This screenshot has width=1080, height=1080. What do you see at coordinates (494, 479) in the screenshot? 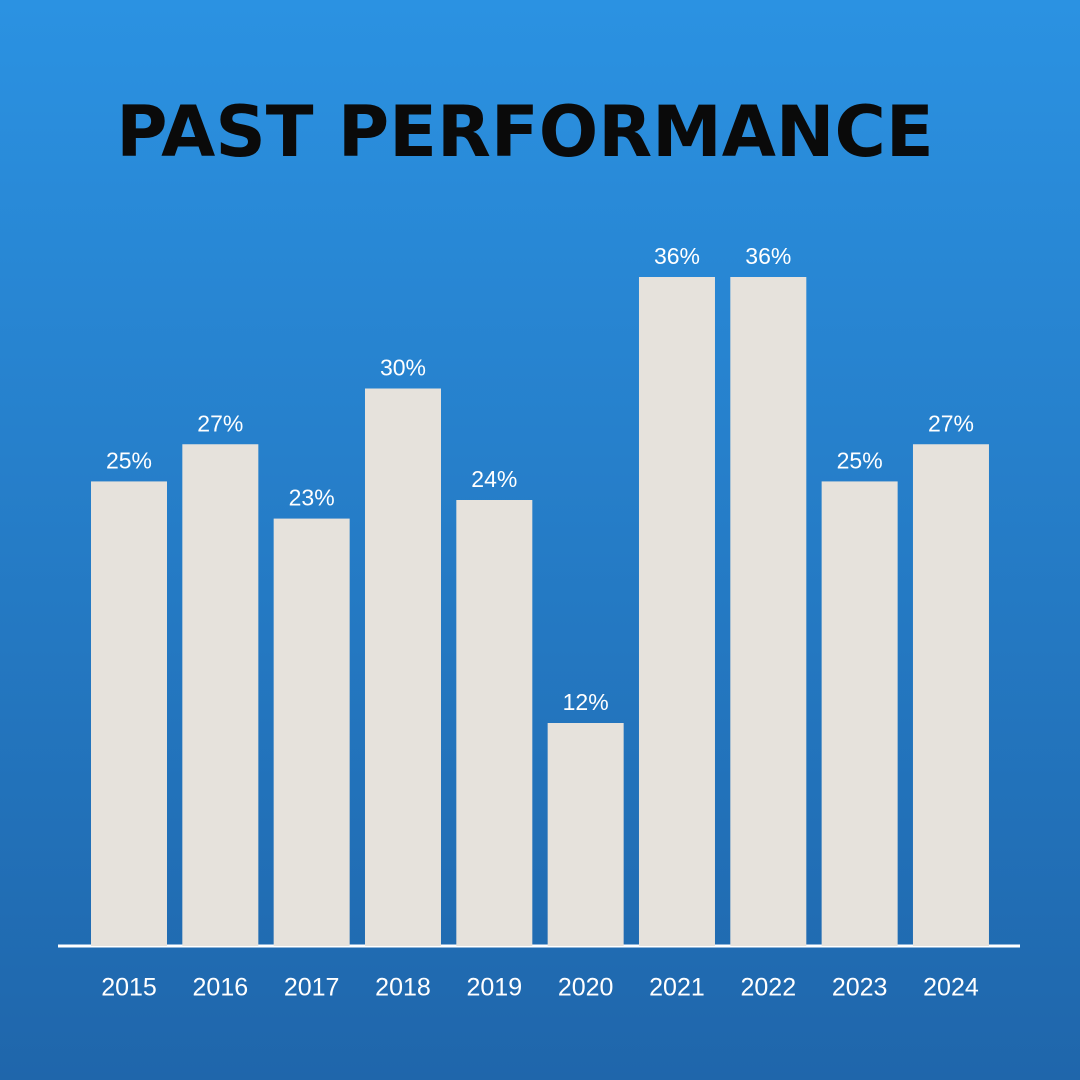
I see `value-label: 24%` at bounding box center [494, 479].